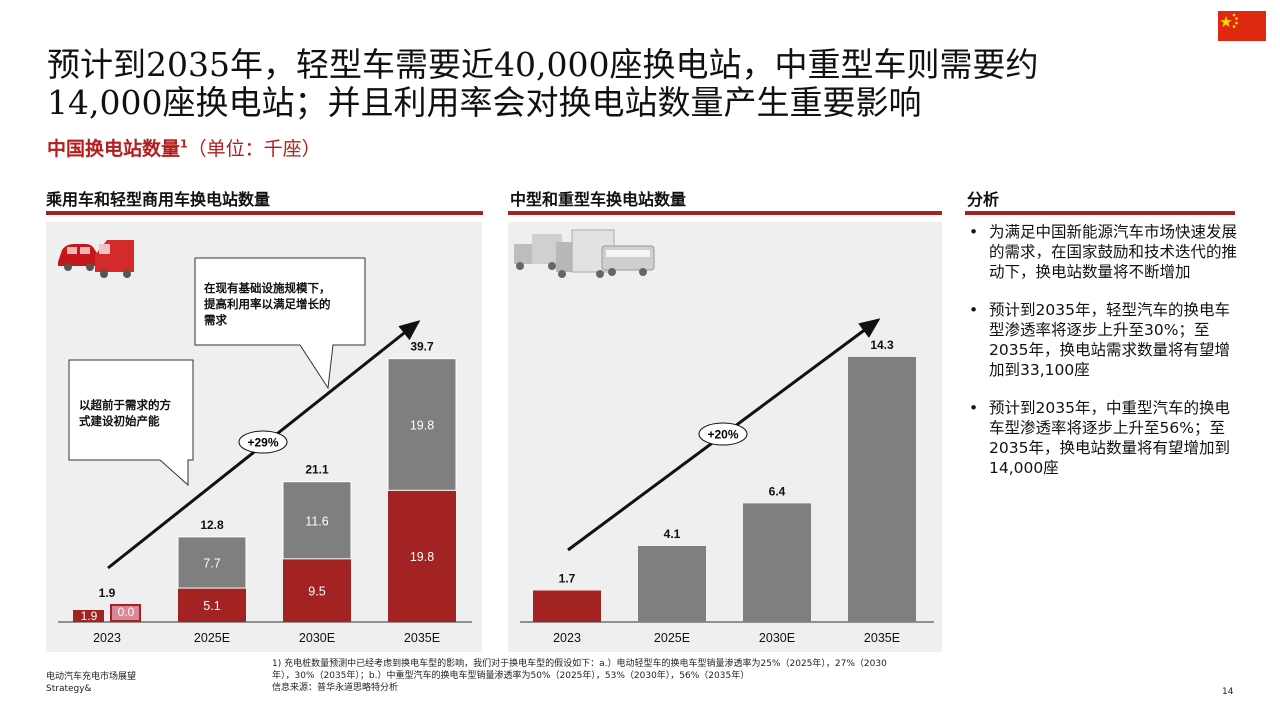 Image resolution: width=1280 pixels, height=720 pixels. Describe the element at coordinates (1100, 213) in the screenshot. I see `analysis-rule` at that location.